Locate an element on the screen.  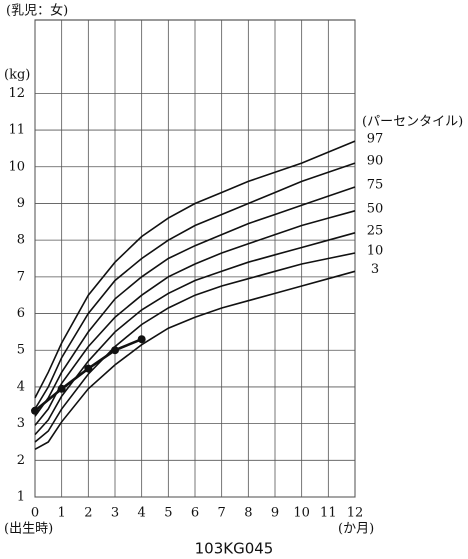
x-tick-label: 8 is located at coordinates (248, 513).